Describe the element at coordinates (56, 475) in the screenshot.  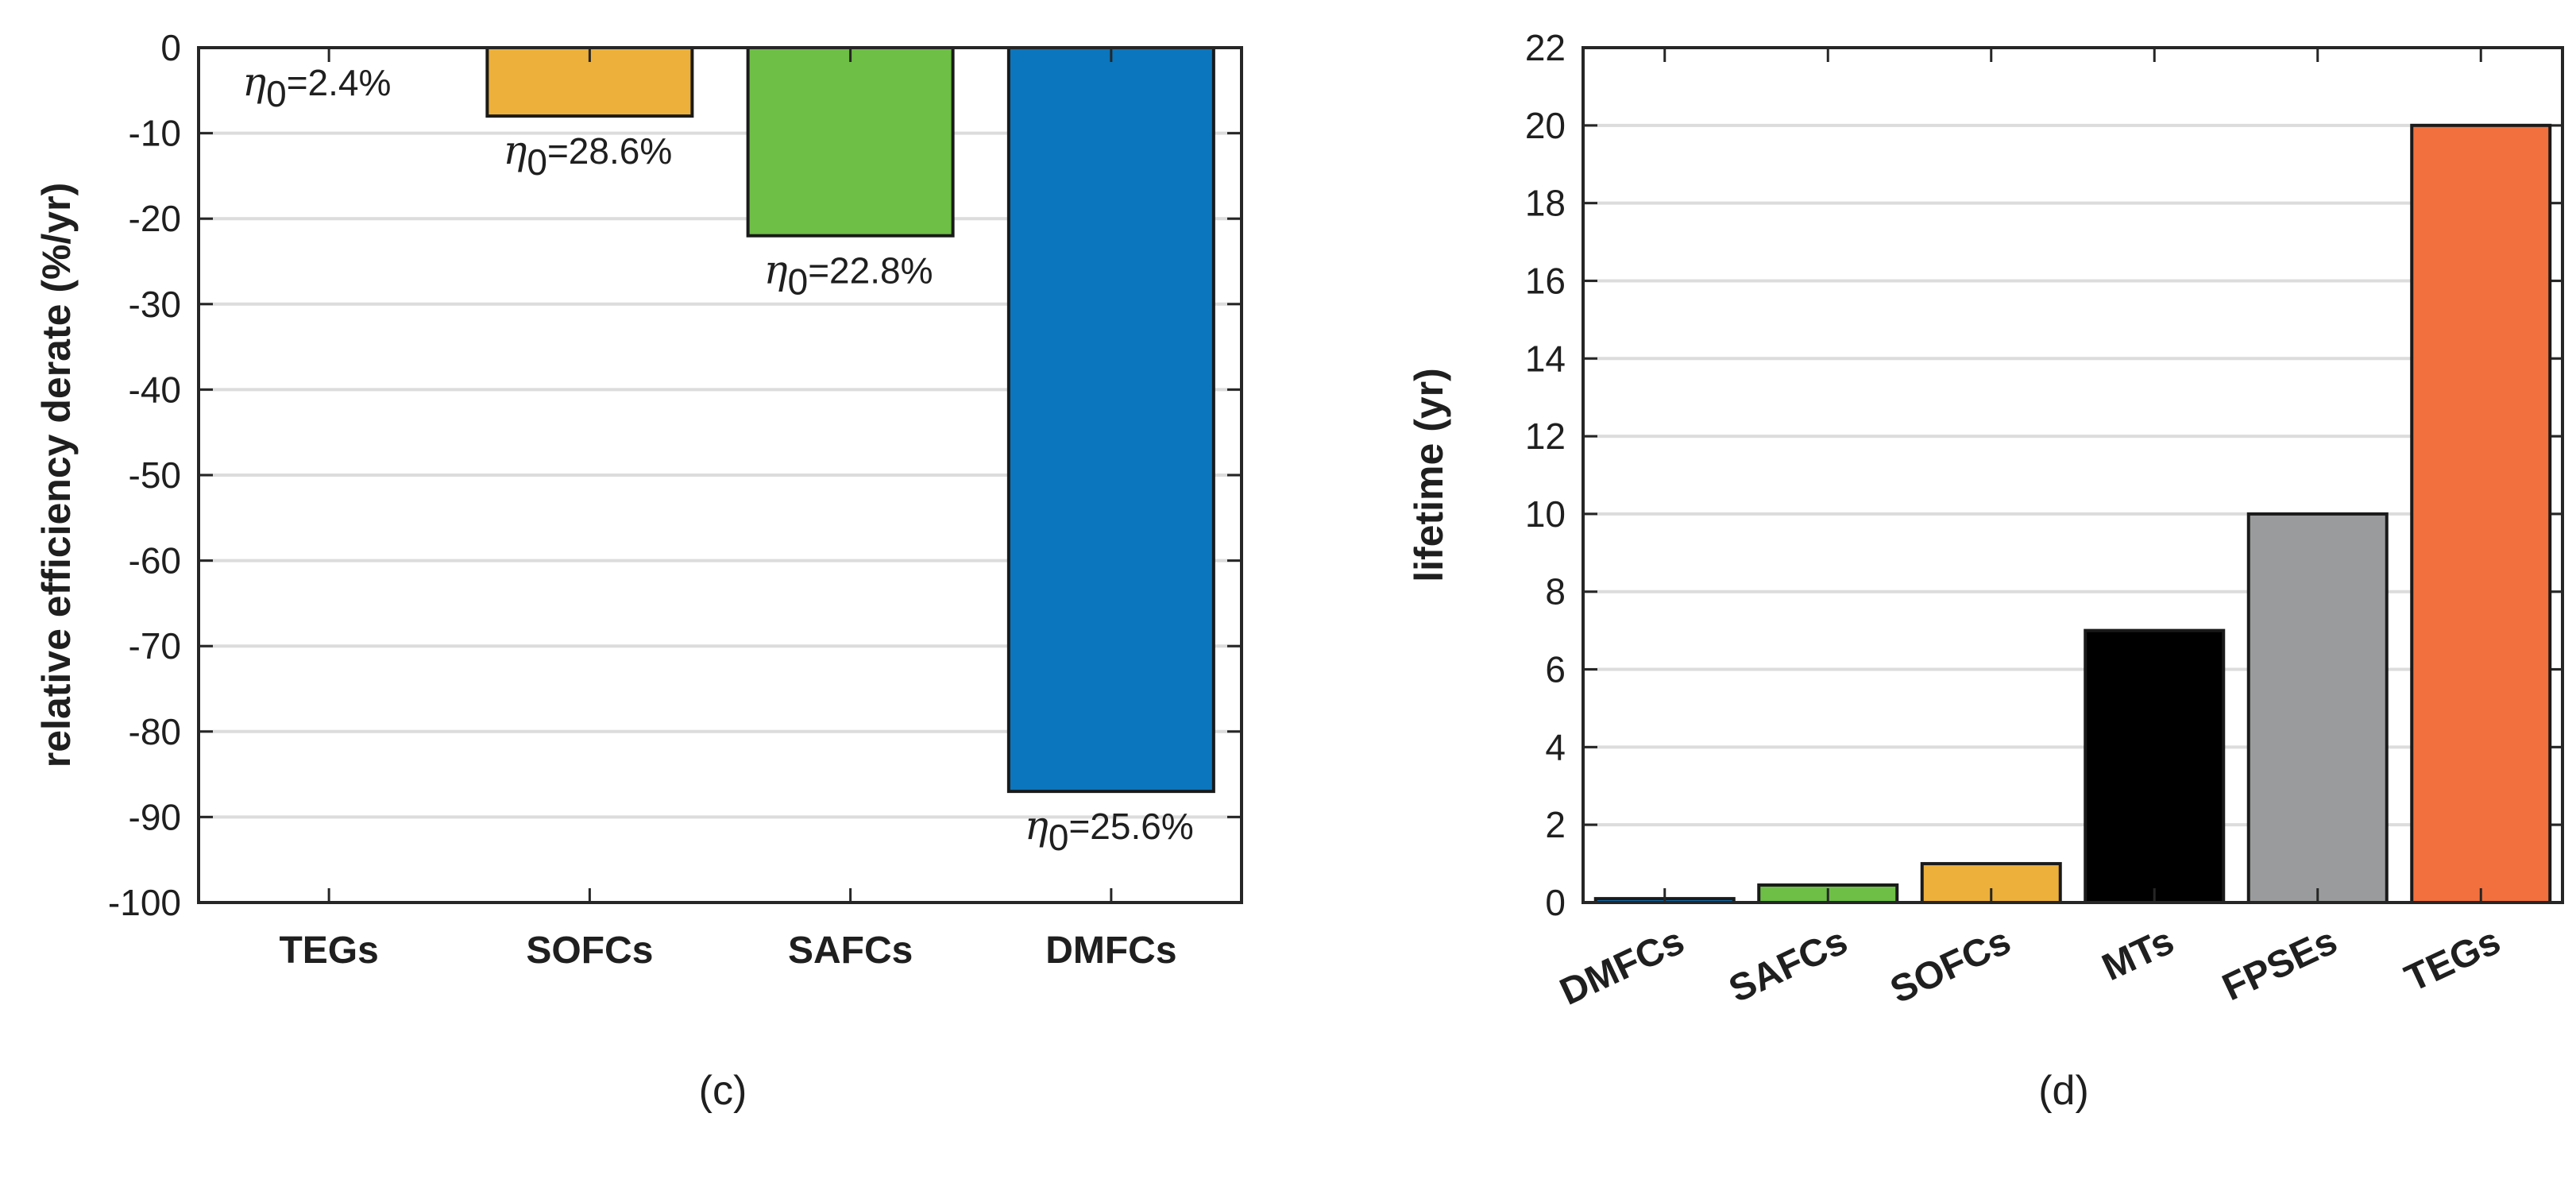
I see `y-axis-title: relative efficiency derate (%/yr)` at that location.